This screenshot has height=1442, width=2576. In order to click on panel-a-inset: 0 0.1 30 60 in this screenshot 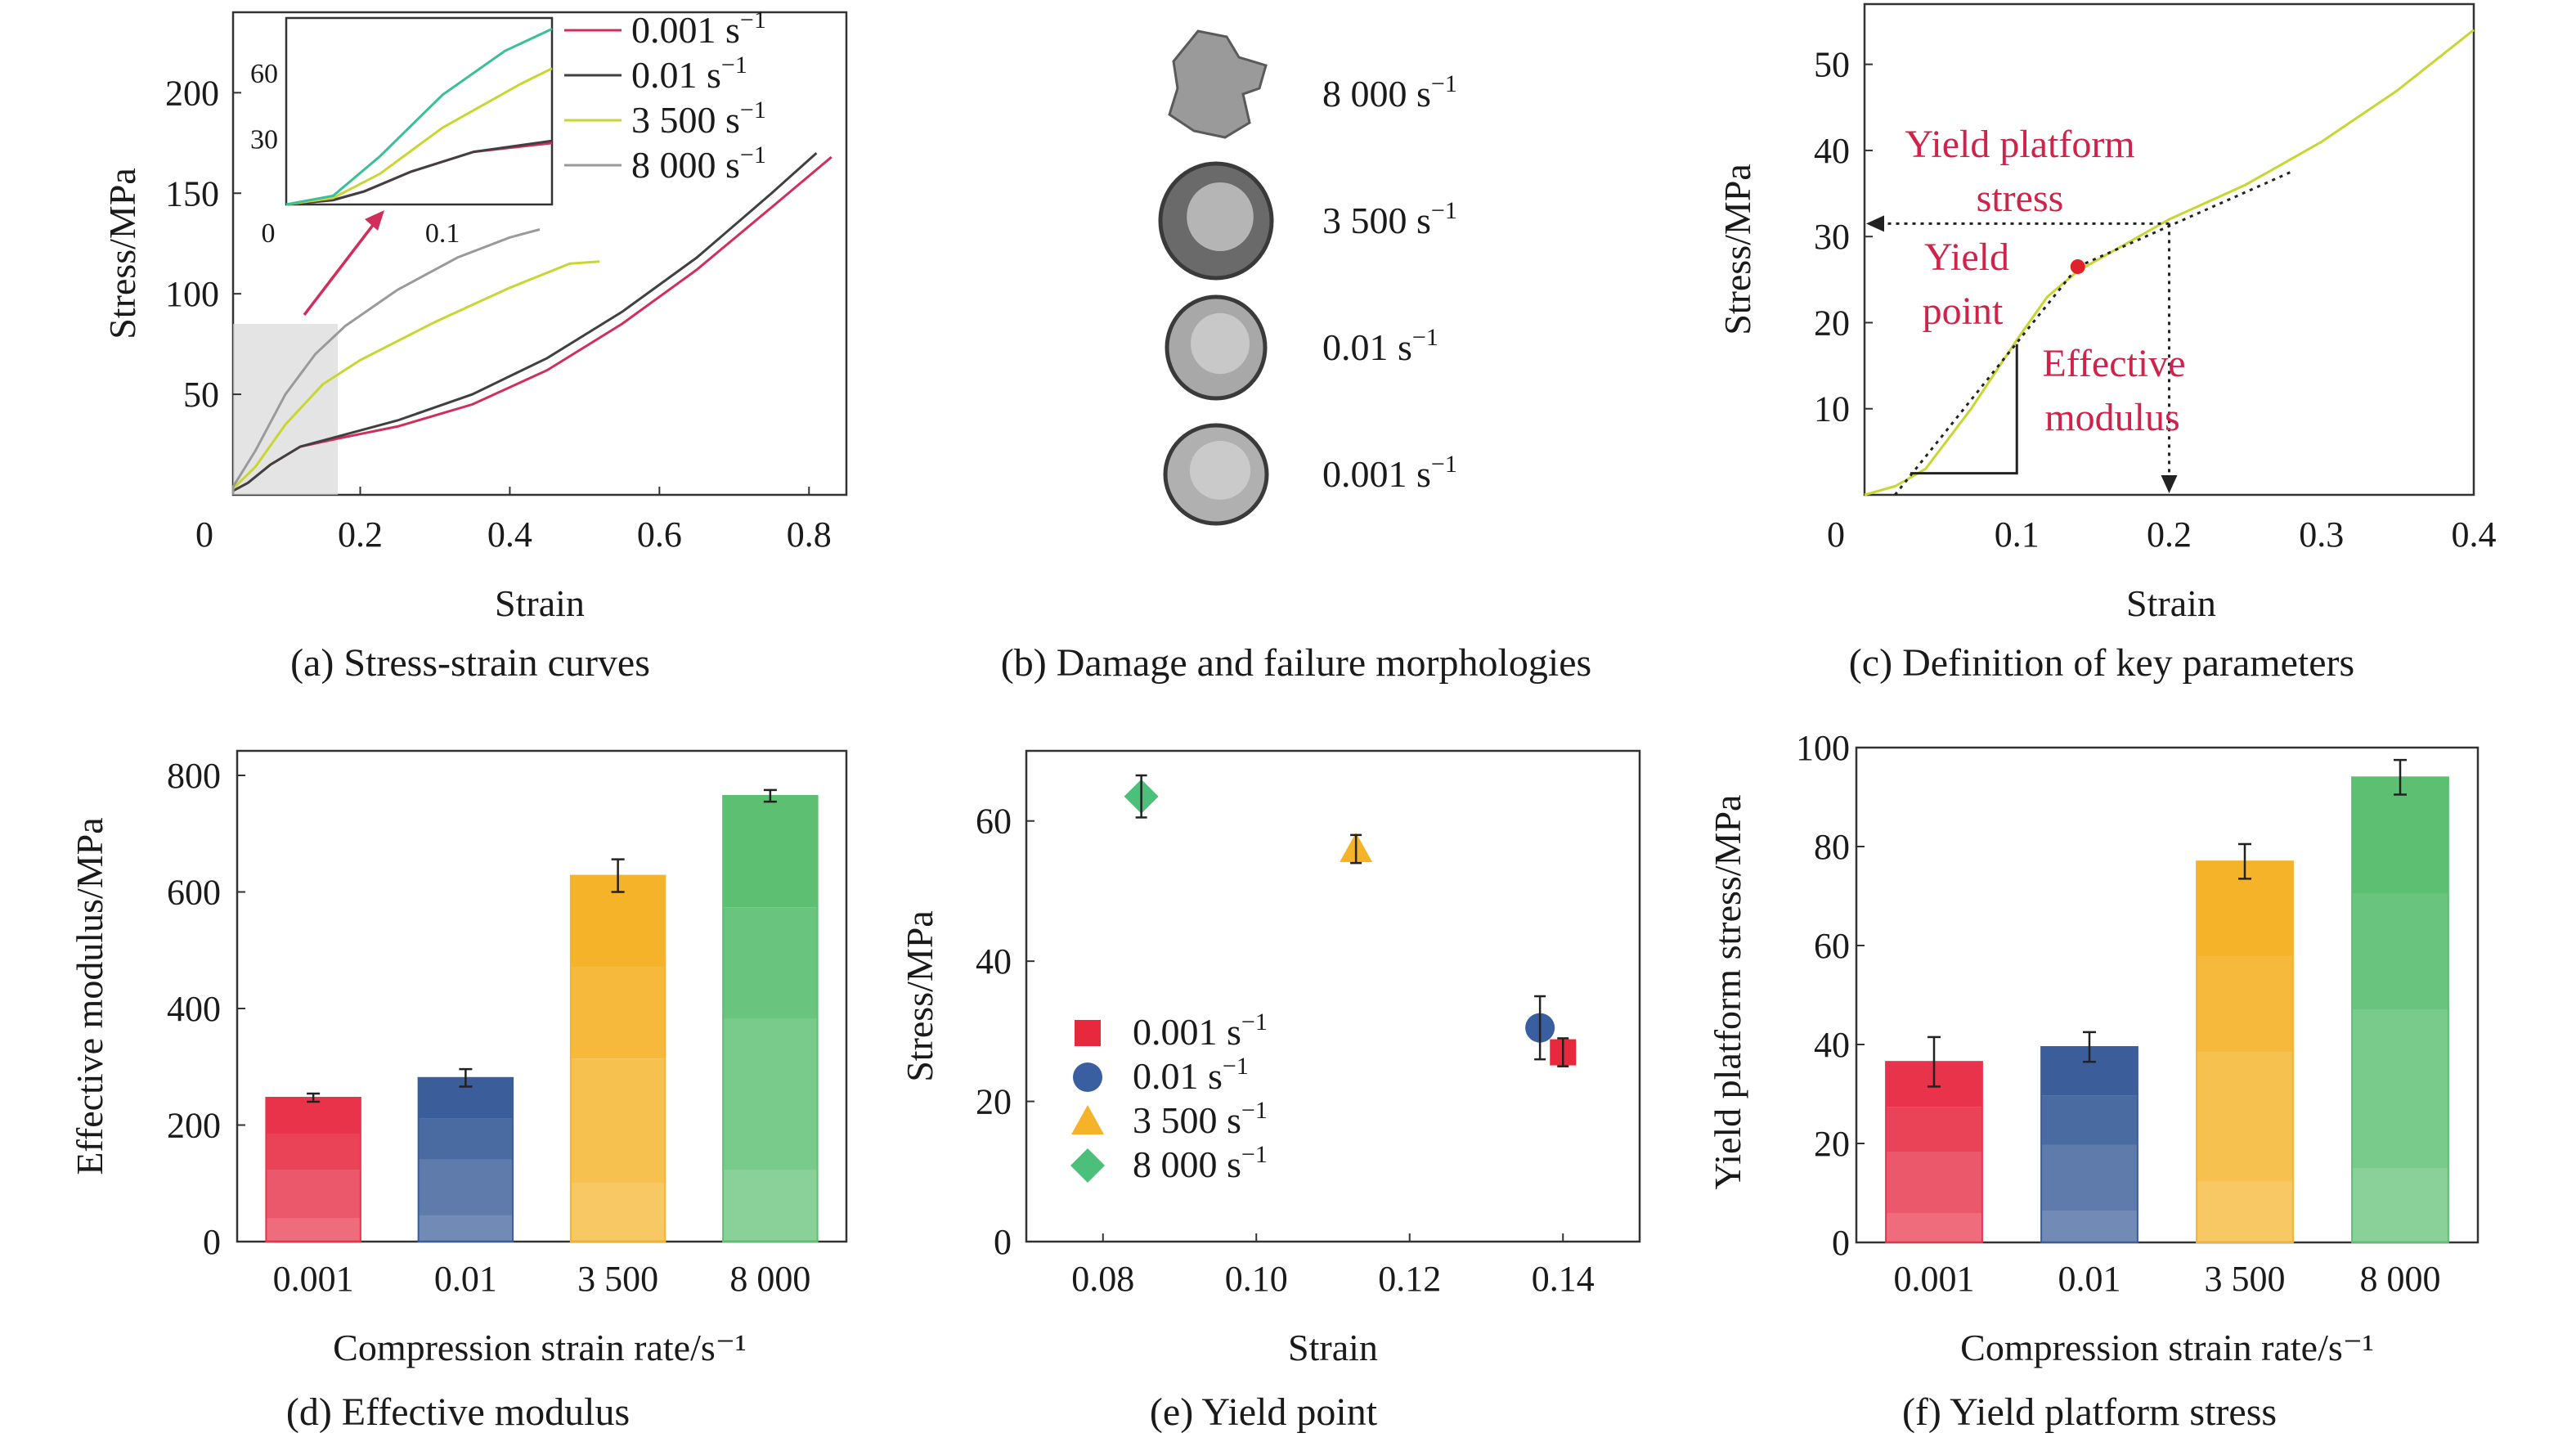, I will do `click(402, 132)`.